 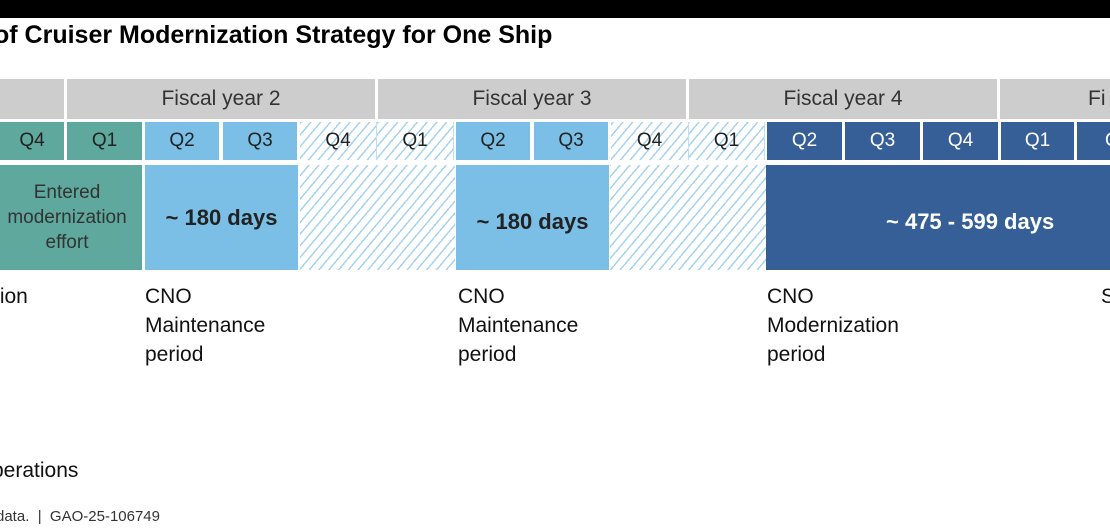 What do you see at coordinates (833, 325) in the screenshot?
I see `label-cno-modernization: CNO Modernization period` at bounding box center [833, 325].